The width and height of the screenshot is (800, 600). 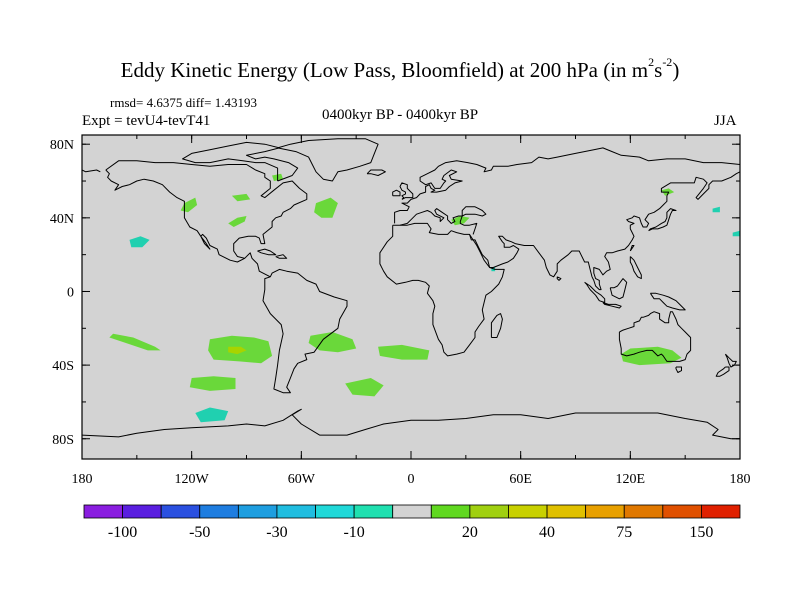 What do you see at coordinates (122, 532) in the screenshot?
I see `colorbar-label: -100` at bounding box center [122, 532].